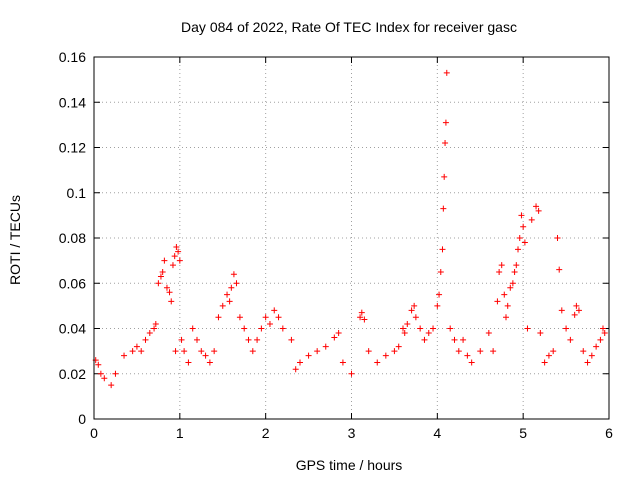  What do you see at coordinates (349, 465) in the screenshot?
I see `x-axis-label: GPS time / hours` at bounding box center [349, 465].